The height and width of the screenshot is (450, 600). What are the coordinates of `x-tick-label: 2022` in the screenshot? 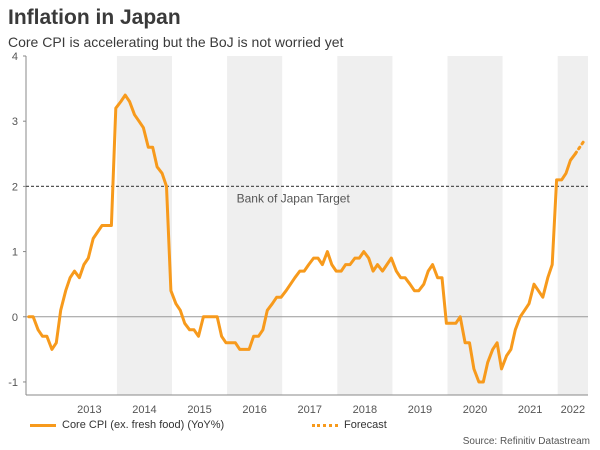 It's located at (573, 410).